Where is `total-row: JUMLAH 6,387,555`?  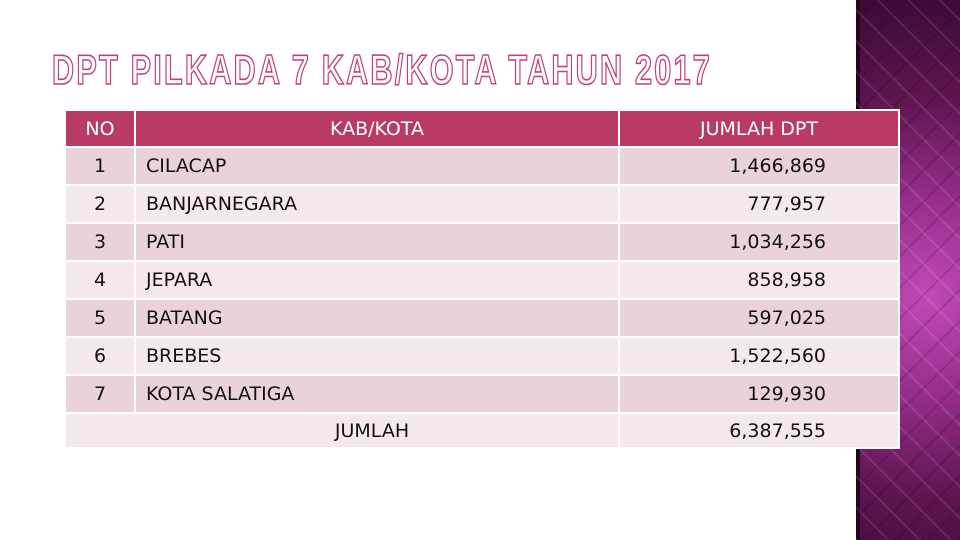
total-row: JUMLAH 6,387,555 is located at coordinates (482, 430).